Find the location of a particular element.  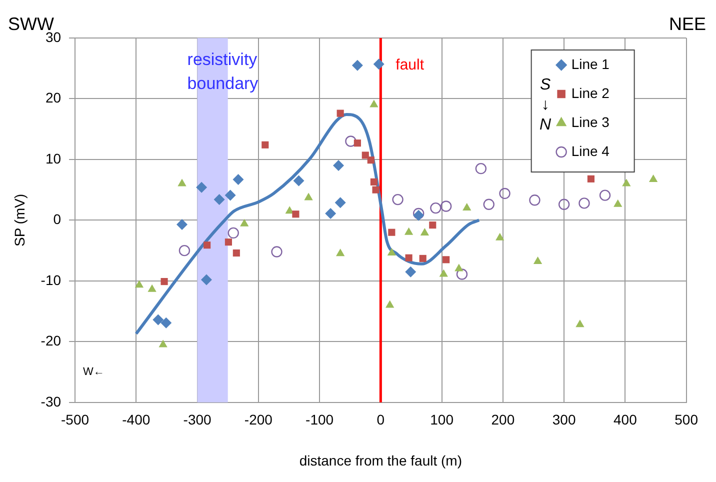

y-tick-label: 20 is located at coordinates (53, 98).